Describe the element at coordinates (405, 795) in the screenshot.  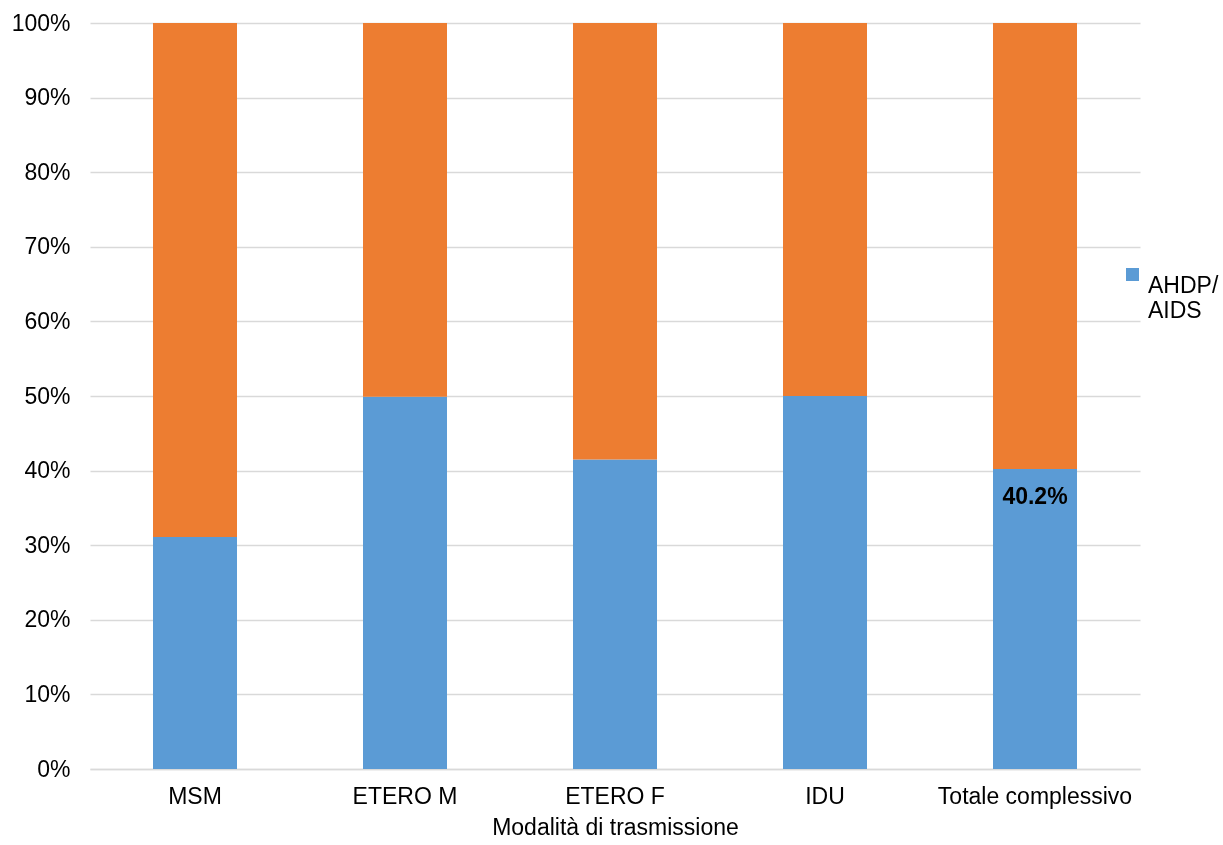
I see `x-tick-label: ETERO M` at that location.